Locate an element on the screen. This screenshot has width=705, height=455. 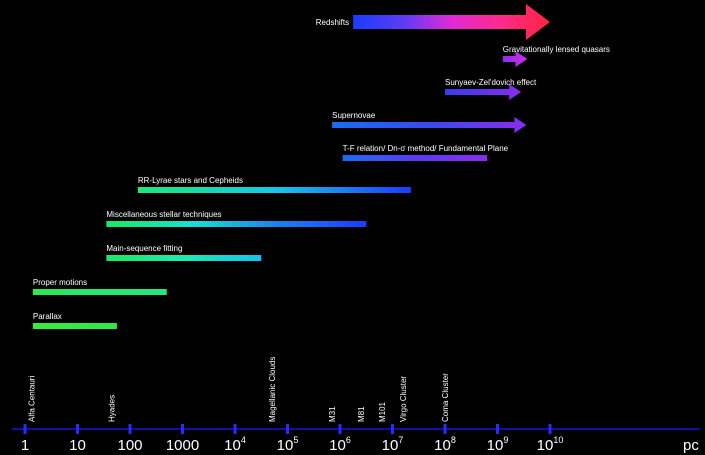
object-label: Alfa Centauri is located at coordinates (31, 399).